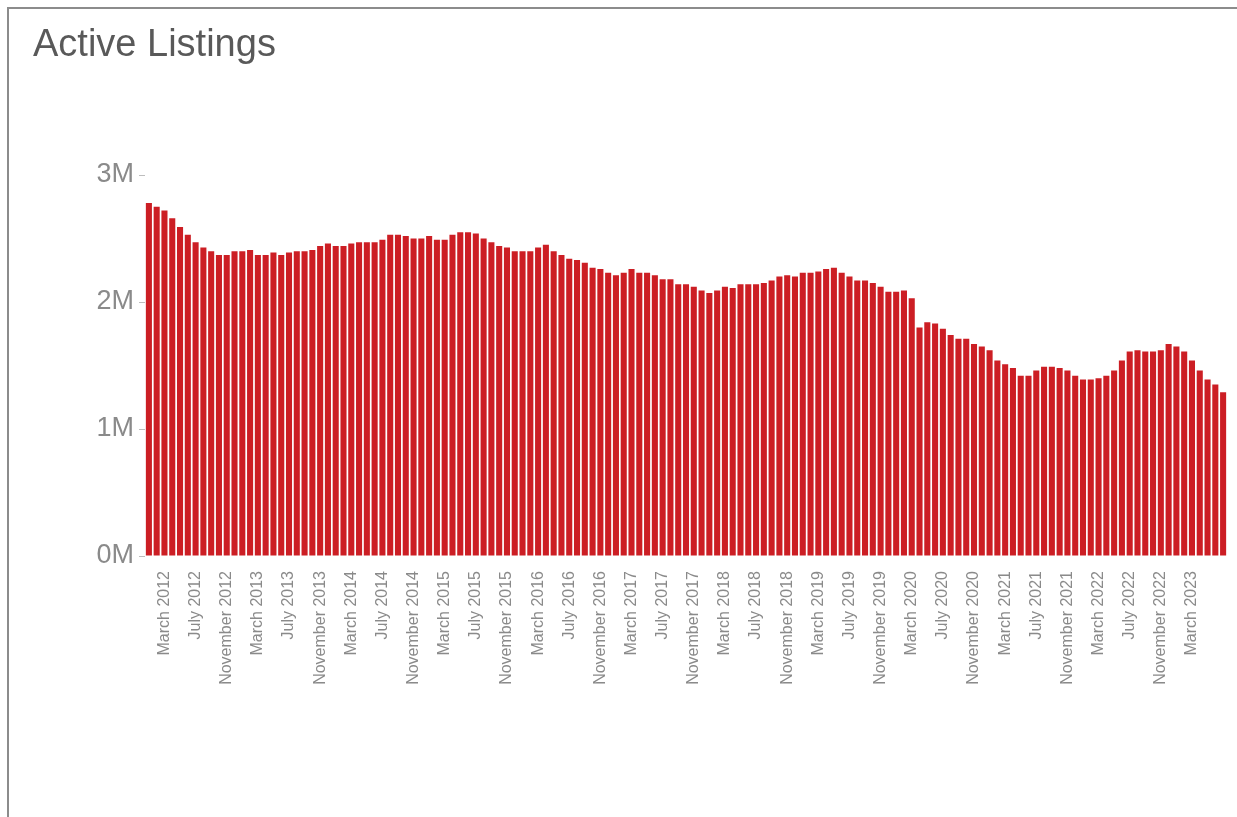 Image resolution: width=1237 pixels, height=817 pixels. What do you see at coordinates (506, 627) in the screenshot?
I see `x-tick-label: November 2015` at bounding box center [506, 627].